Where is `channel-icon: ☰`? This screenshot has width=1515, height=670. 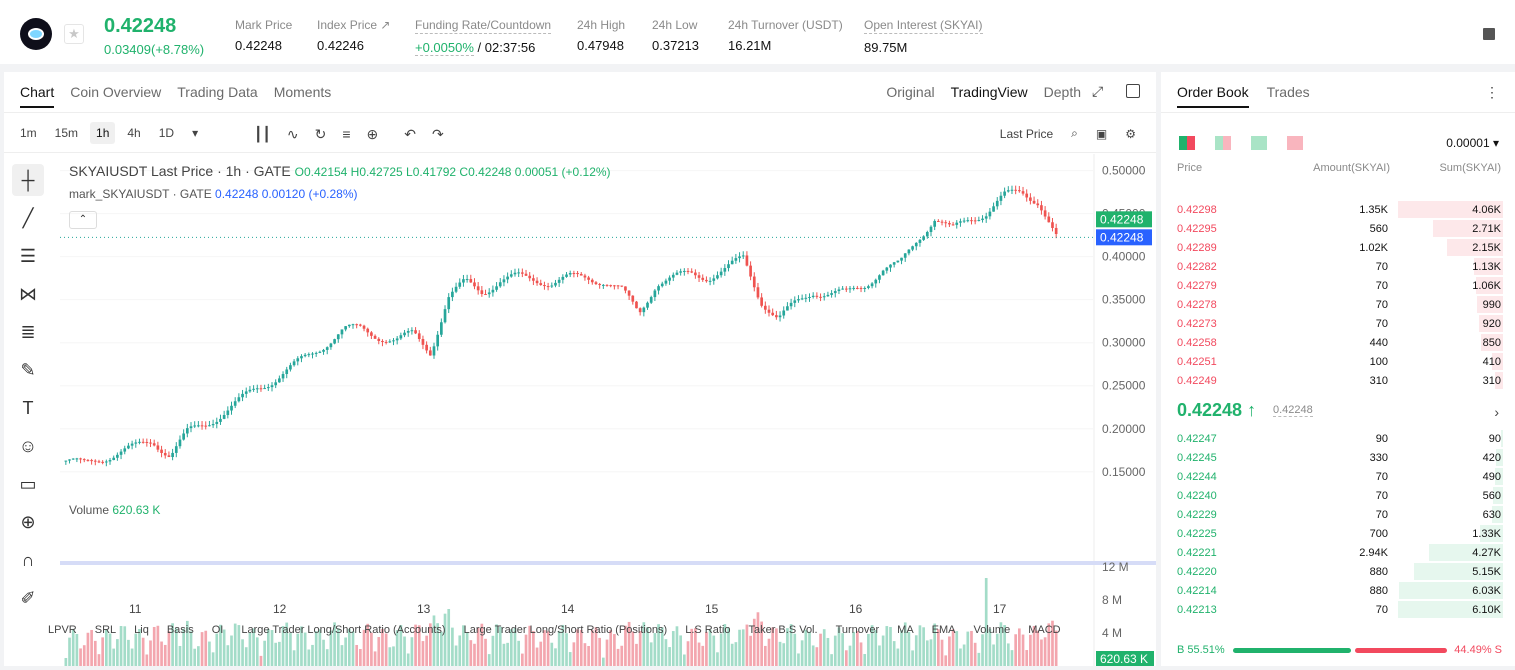 channel-icon: ☰ is located at coordinates (28, 255).